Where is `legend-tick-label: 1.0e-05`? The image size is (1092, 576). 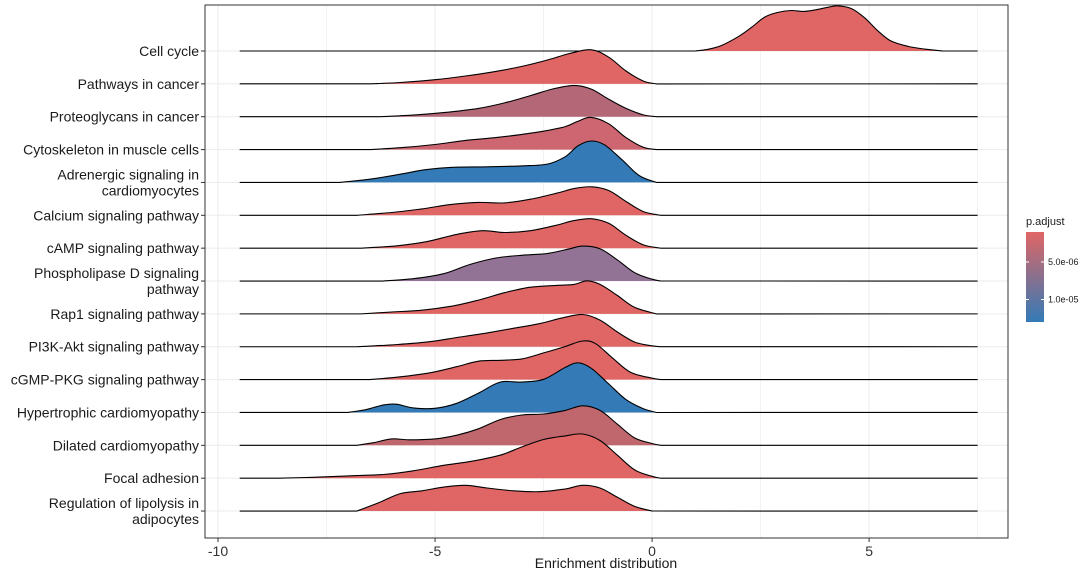 legend-tick-label: 1.0e-05 is located at coordinates (1063, 300).